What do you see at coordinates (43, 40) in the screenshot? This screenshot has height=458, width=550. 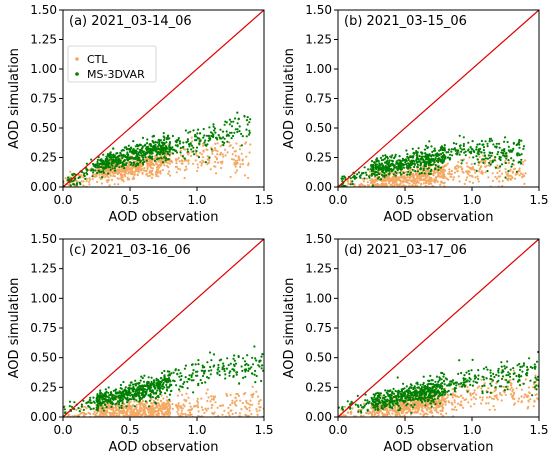 I see `y-tick-label: 1.25` at bounding box center [43, 40].